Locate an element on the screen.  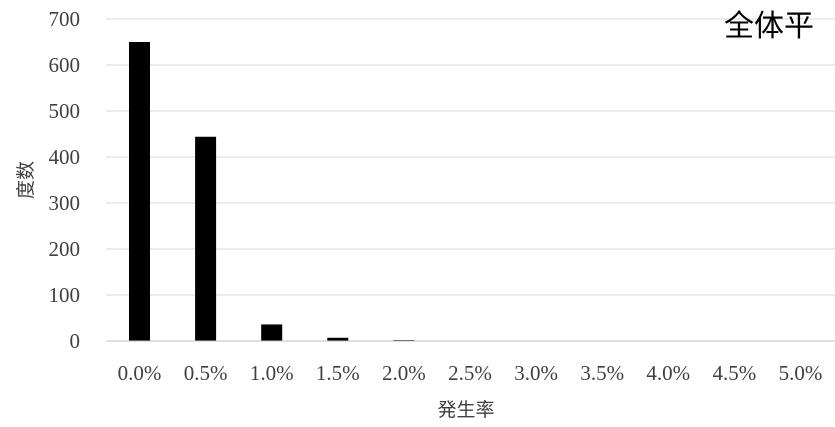
x-tick-label: 4.0% is located at coordinates (668, 373).